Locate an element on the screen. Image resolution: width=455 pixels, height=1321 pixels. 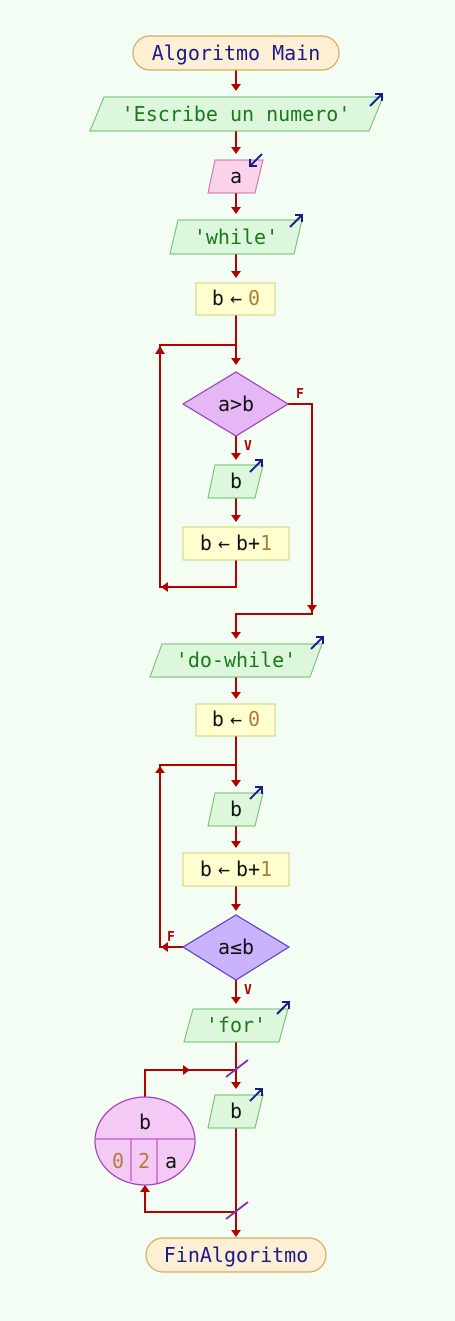
for-step-text: 2 is located at coordinates (144, 1161).